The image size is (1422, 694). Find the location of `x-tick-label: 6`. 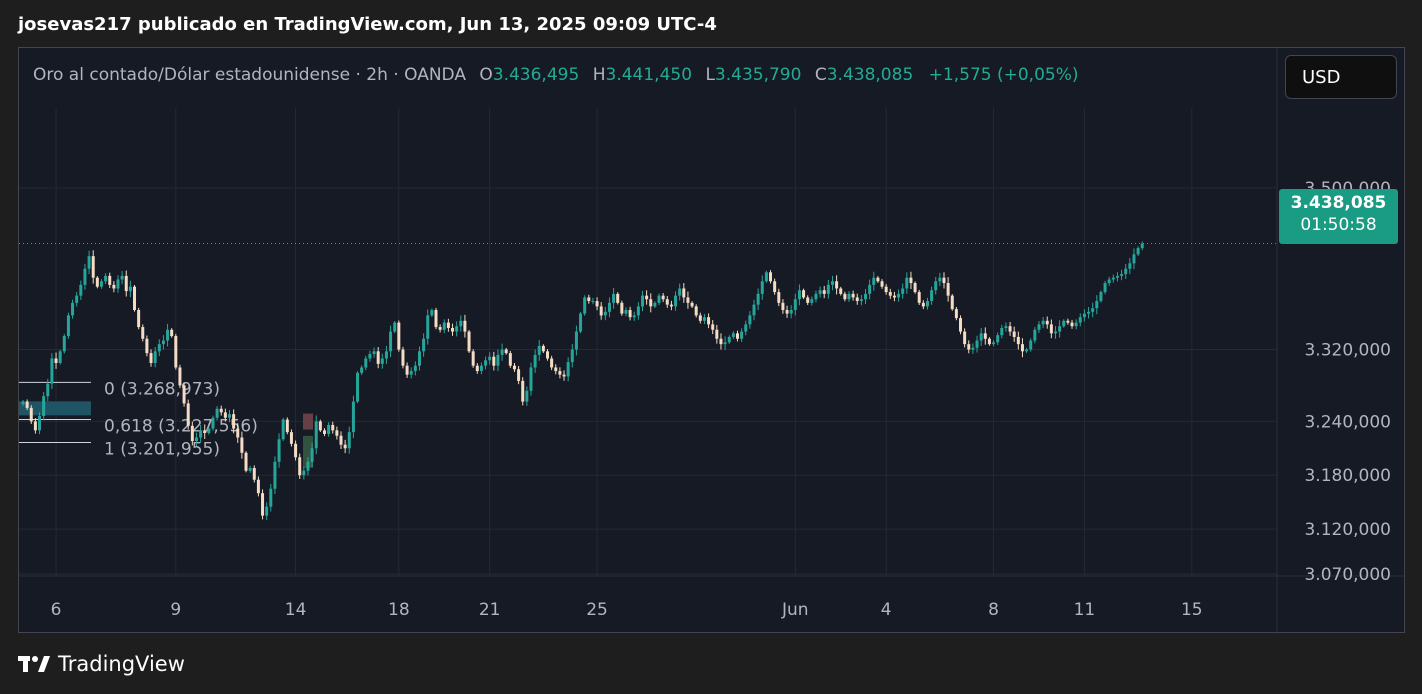

x-tick-label: 6 is located at coordinates (56, 610).